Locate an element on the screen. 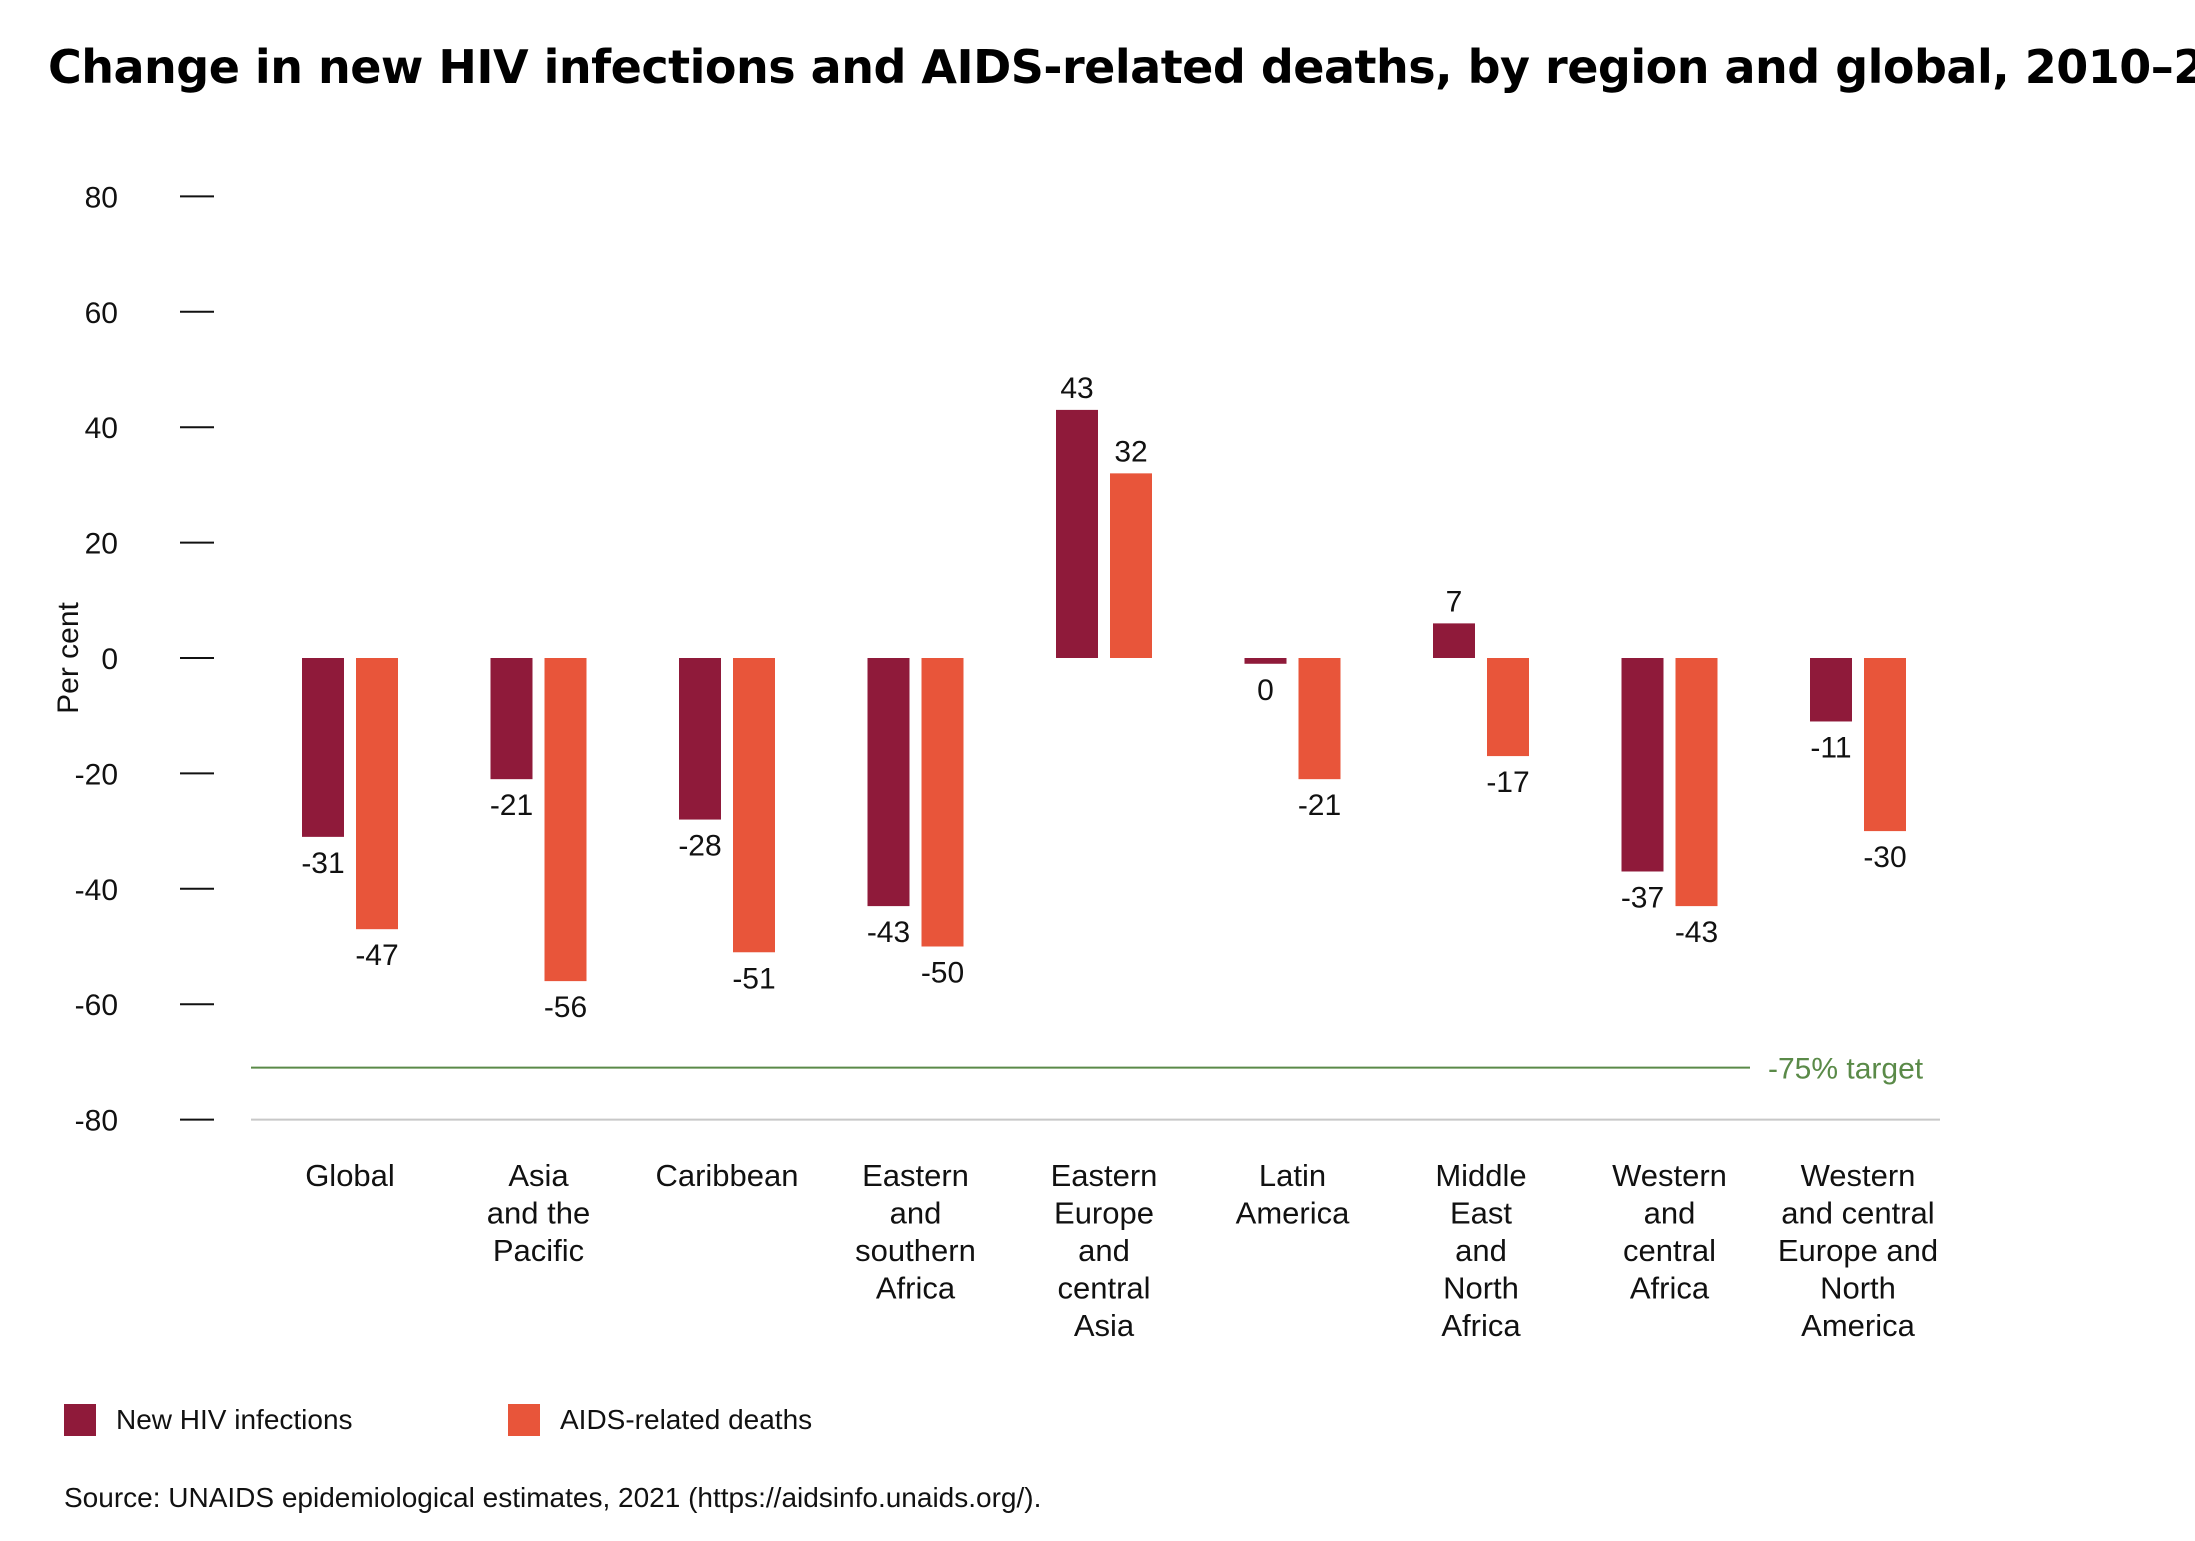 The height and width of the screenshot is (1541, 2195). x-tick-label: Global is located at coordinates (350, 1175).